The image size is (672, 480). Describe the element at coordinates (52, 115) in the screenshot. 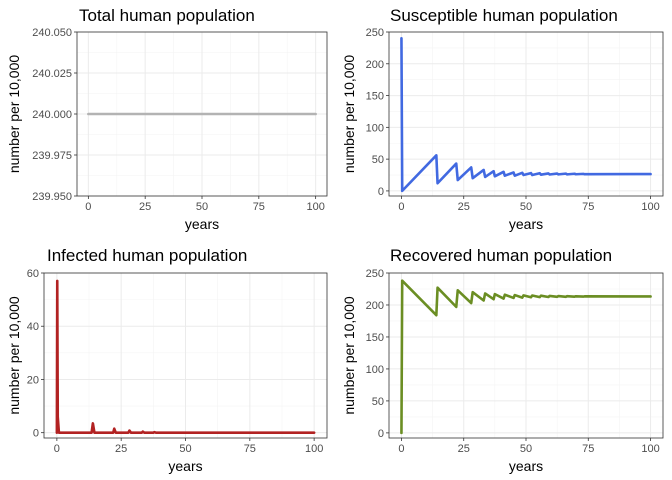

I see `y-tick-label: 240.000` at that location.